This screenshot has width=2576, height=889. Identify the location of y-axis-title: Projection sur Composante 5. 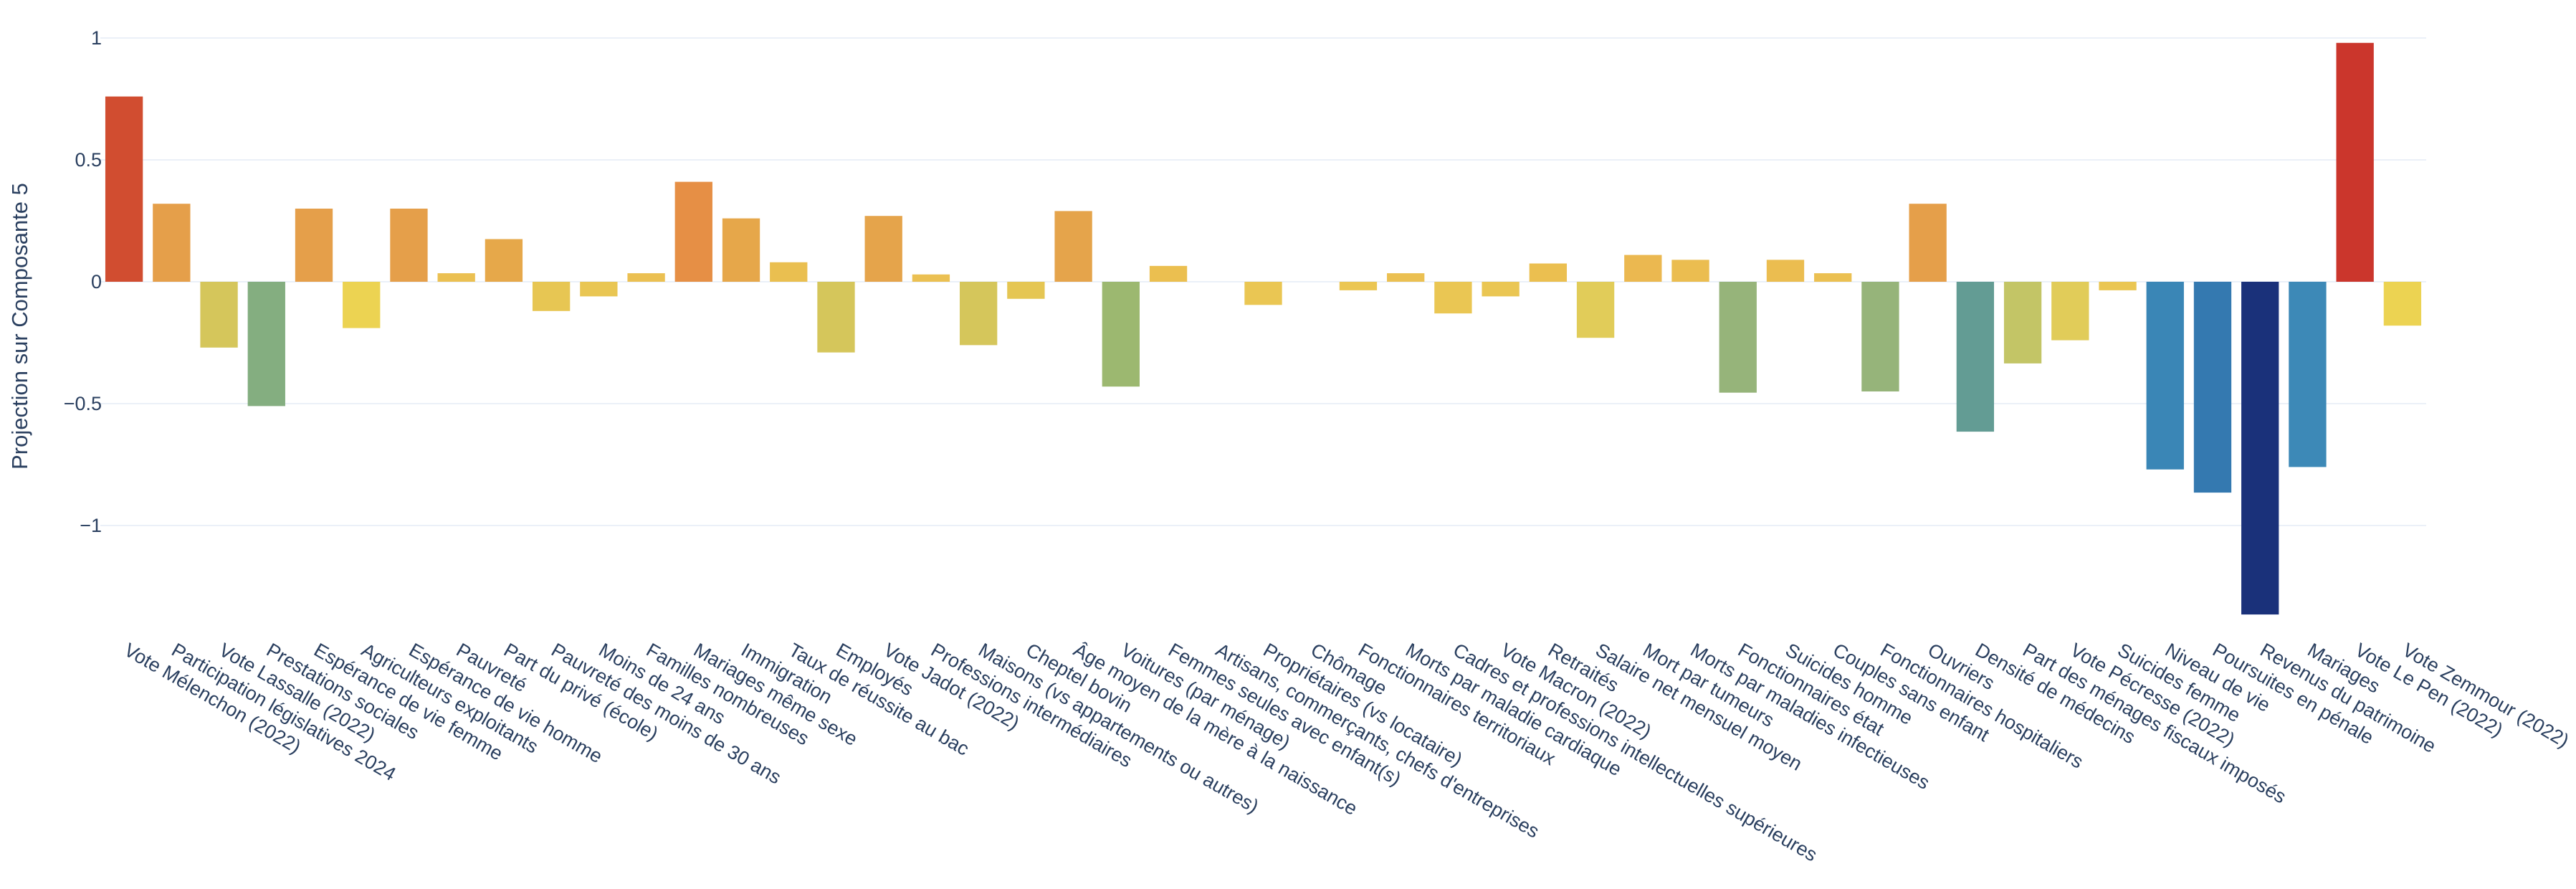
(19, 326).